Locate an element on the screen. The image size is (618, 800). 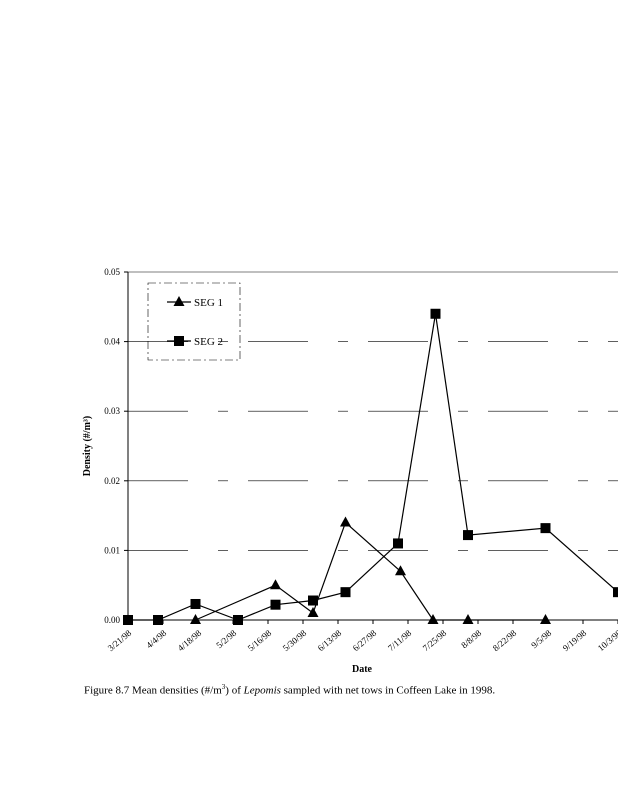
x-axis-label: Date is located at coordinates (362, 669).